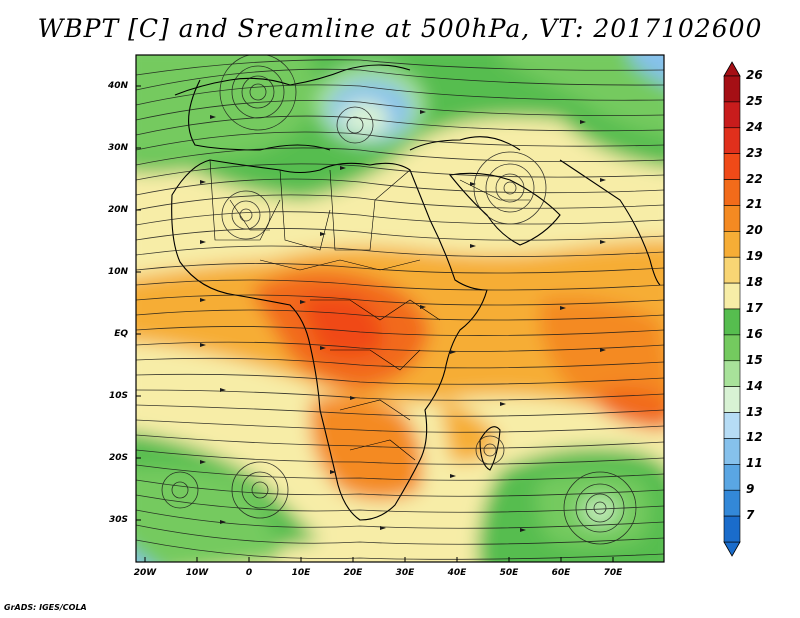  Describe the element at coordinates (353, 573) in the screenshot. I see `lon-label-20e: 20E` at that location.